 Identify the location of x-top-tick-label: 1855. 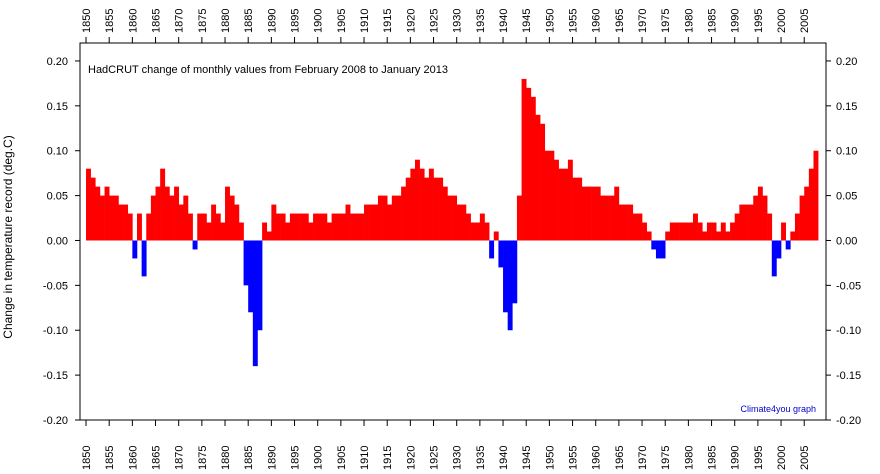
(110, 21).